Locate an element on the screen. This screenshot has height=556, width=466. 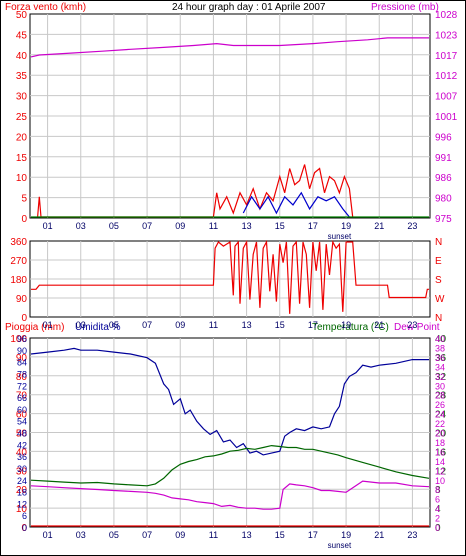
y-dewpoint-tick-label: 32 is located at coordinates (440, 377).